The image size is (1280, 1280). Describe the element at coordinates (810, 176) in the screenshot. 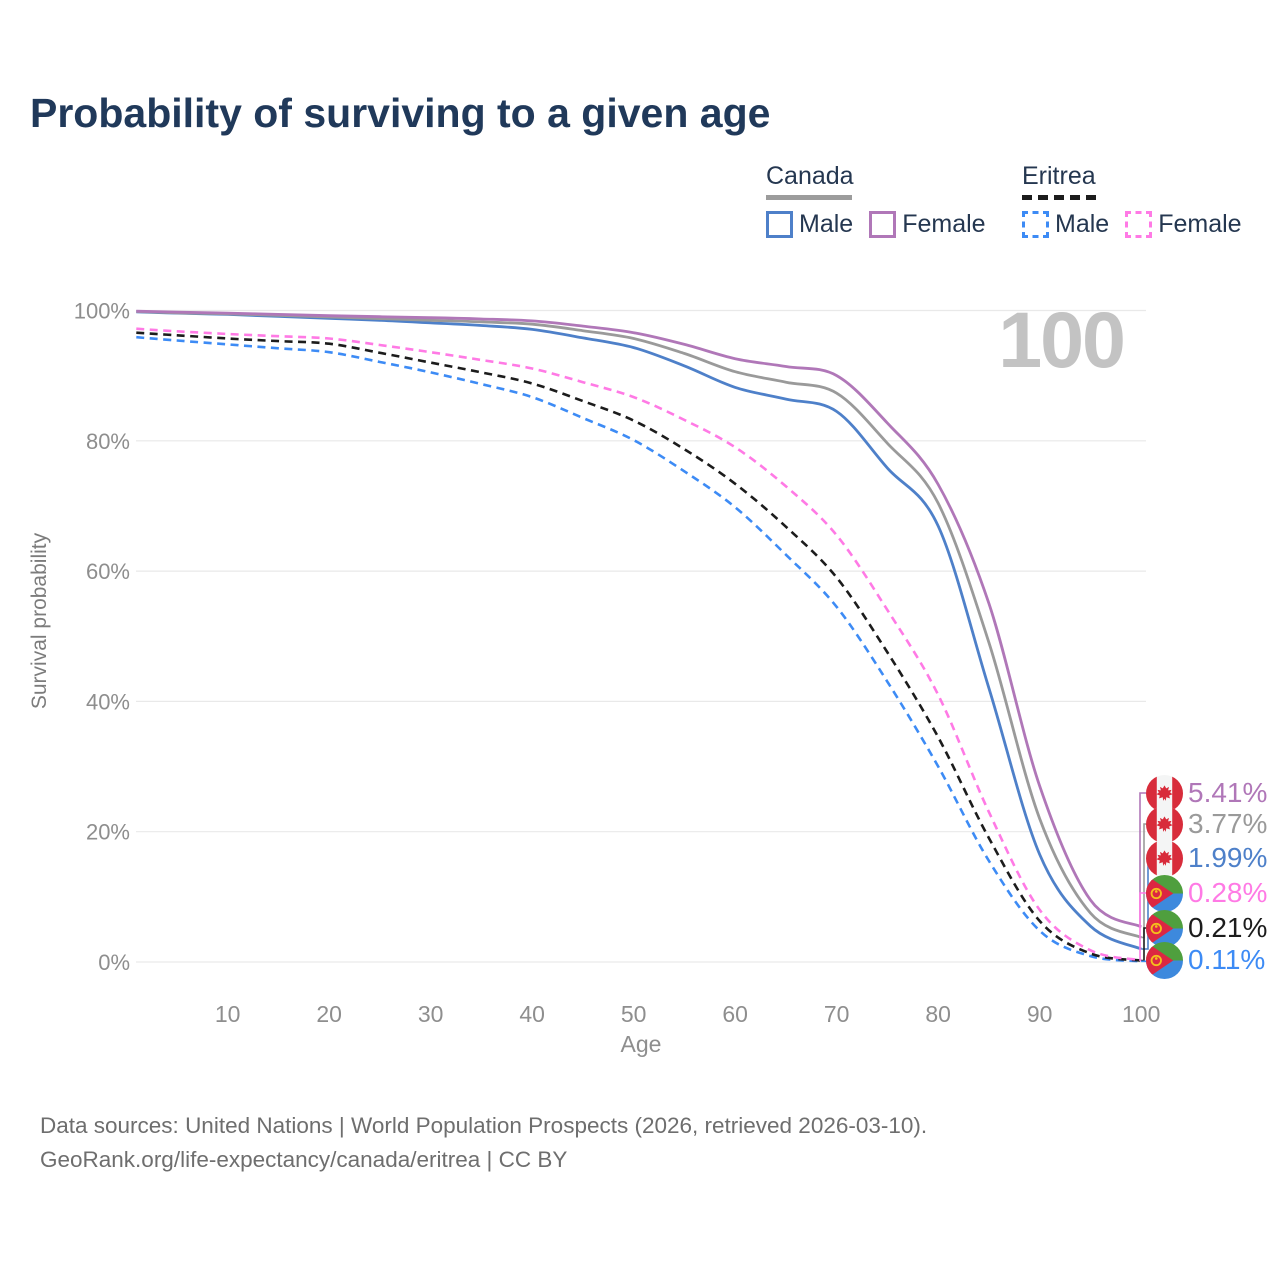

I see `legend-group-title-canada: Canada` at that location.